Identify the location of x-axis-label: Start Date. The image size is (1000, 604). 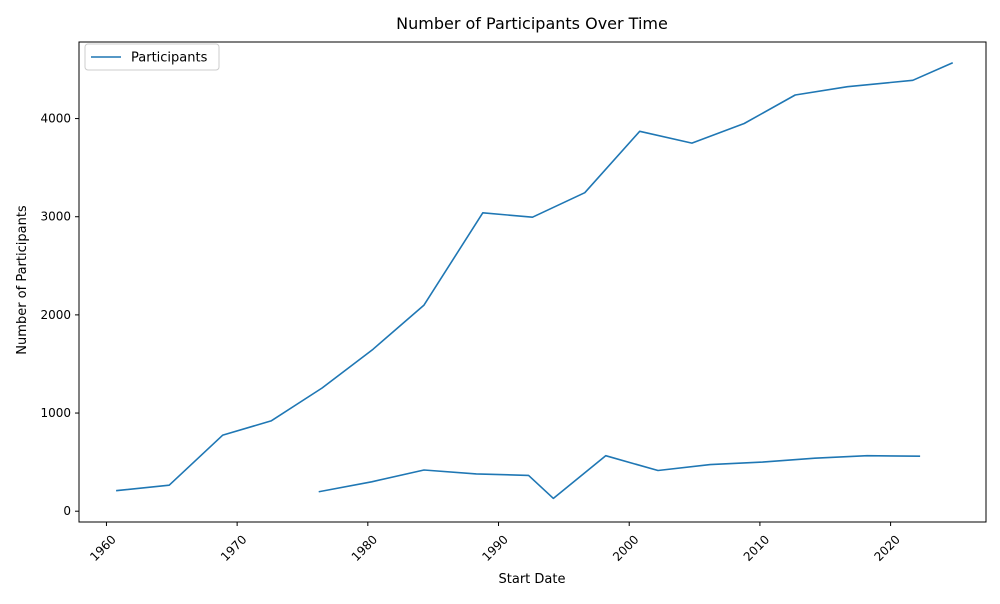
(532, 579).